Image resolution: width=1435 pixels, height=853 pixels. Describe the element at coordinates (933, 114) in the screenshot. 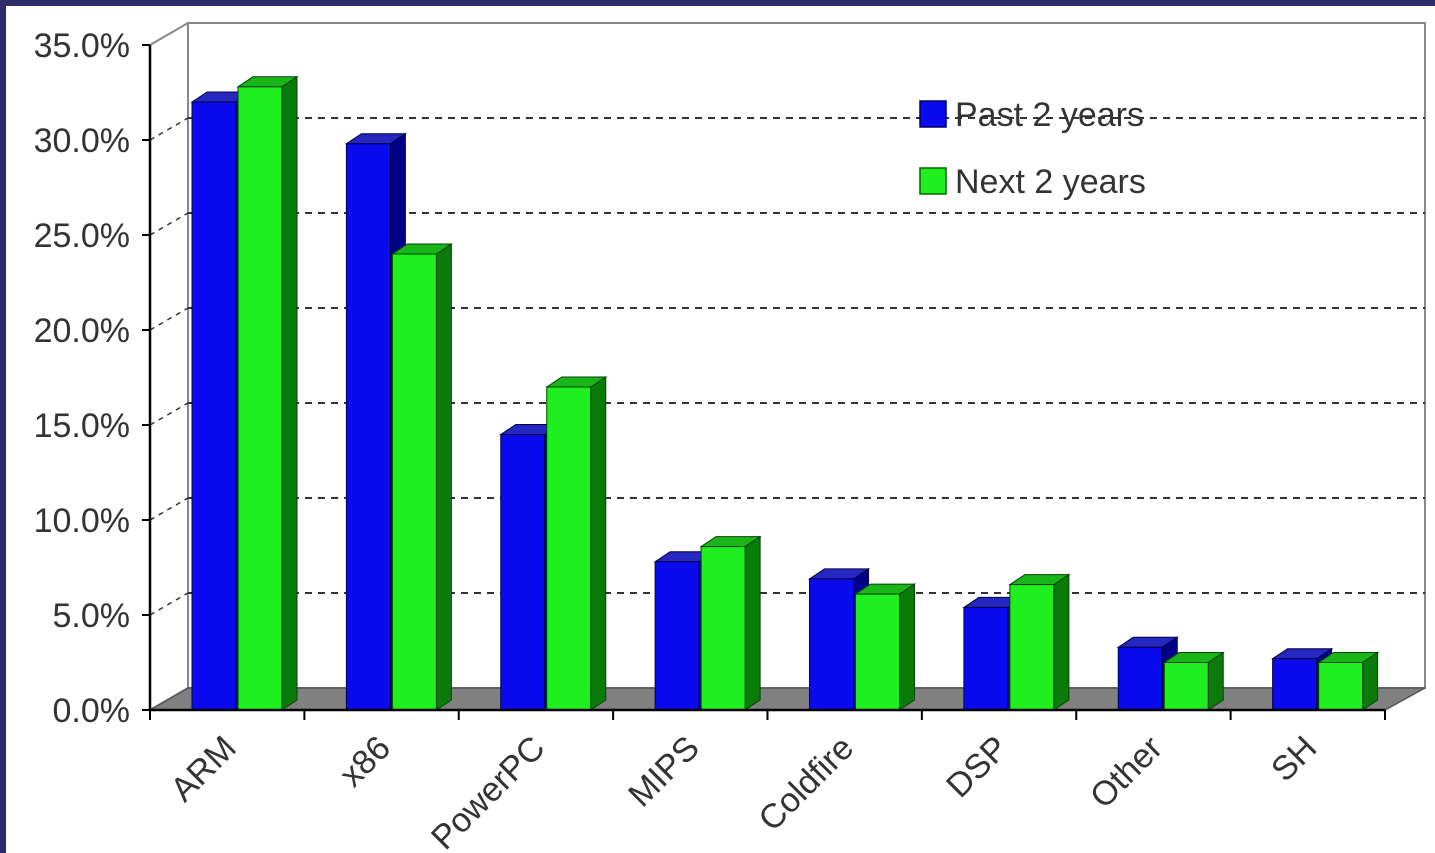

I see `legend-swatch-past` at that location.